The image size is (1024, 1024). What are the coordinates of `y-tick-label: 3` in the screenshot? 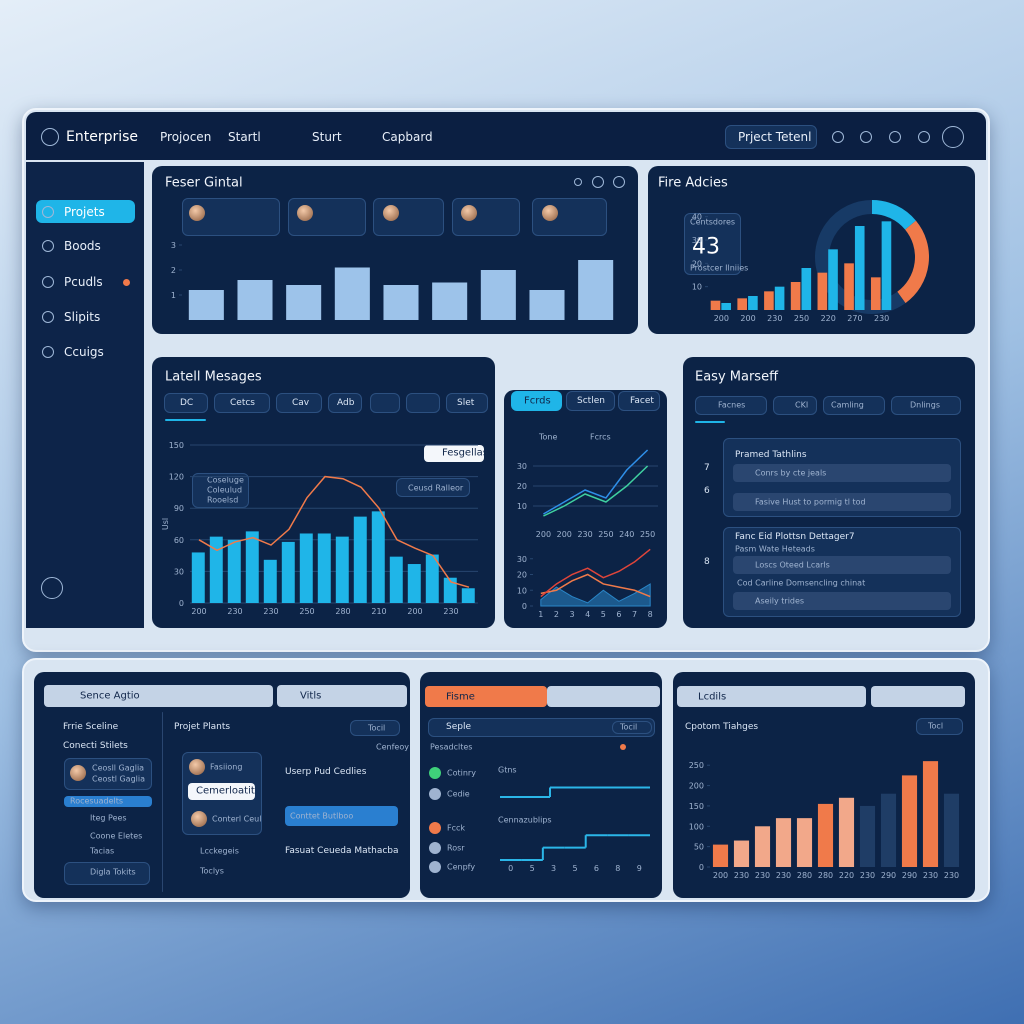 It's located at (173, 245).